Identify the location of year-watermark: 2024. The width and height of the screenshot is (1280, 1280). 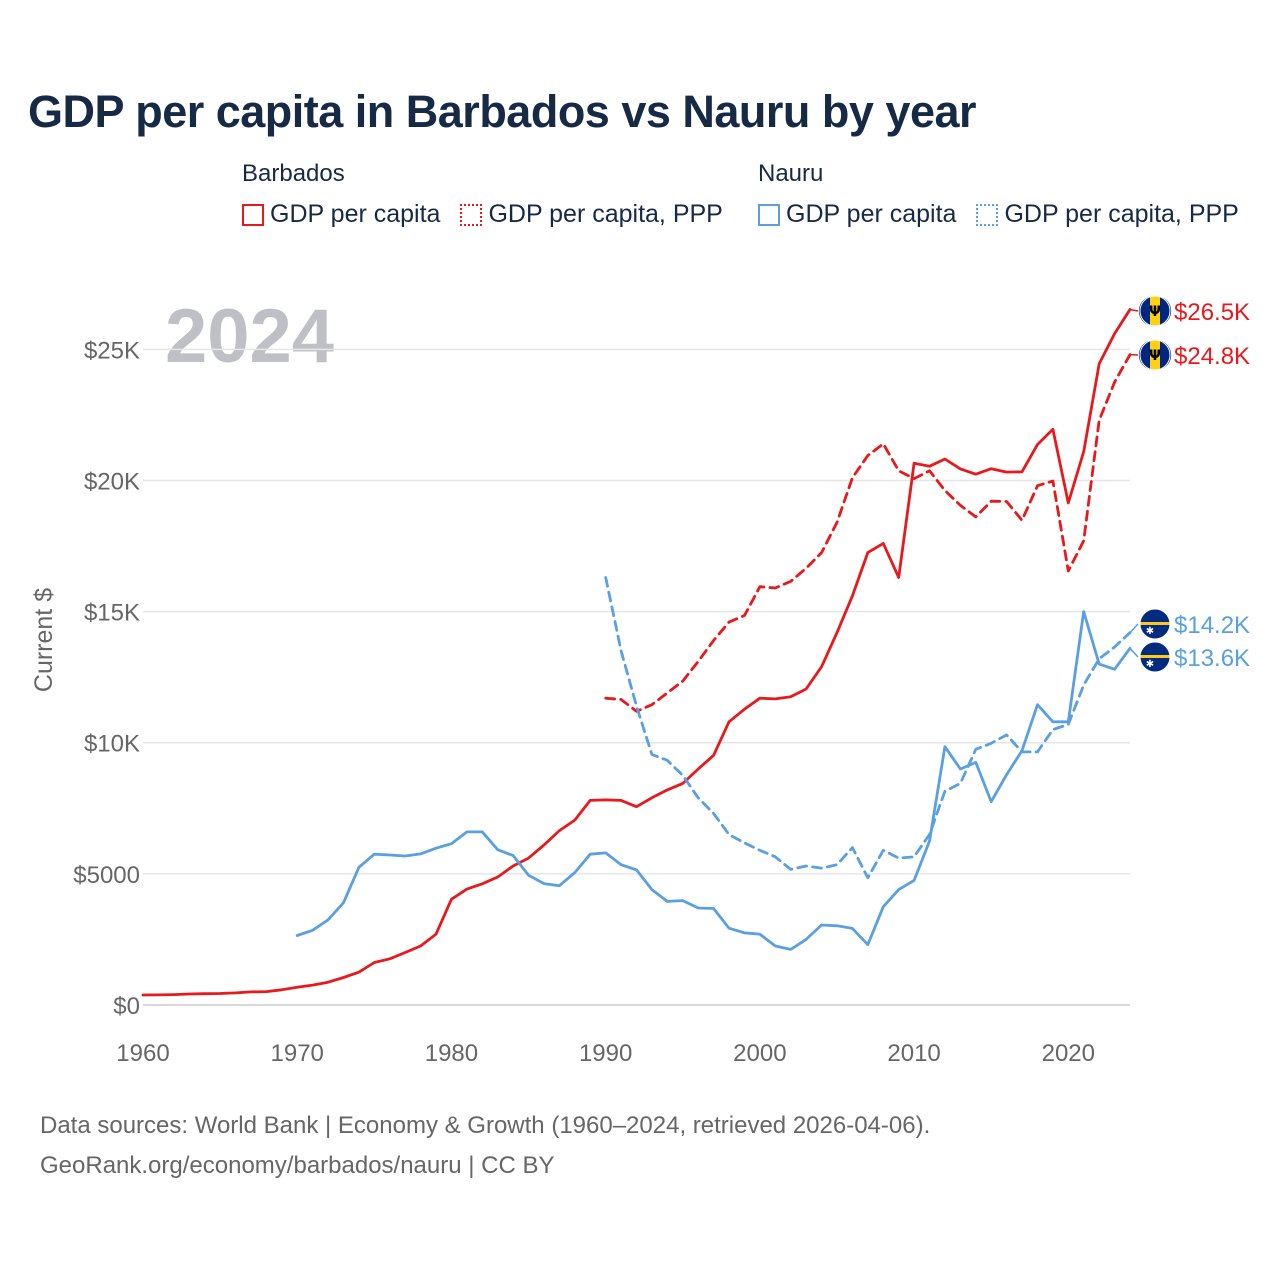
(249, 336).